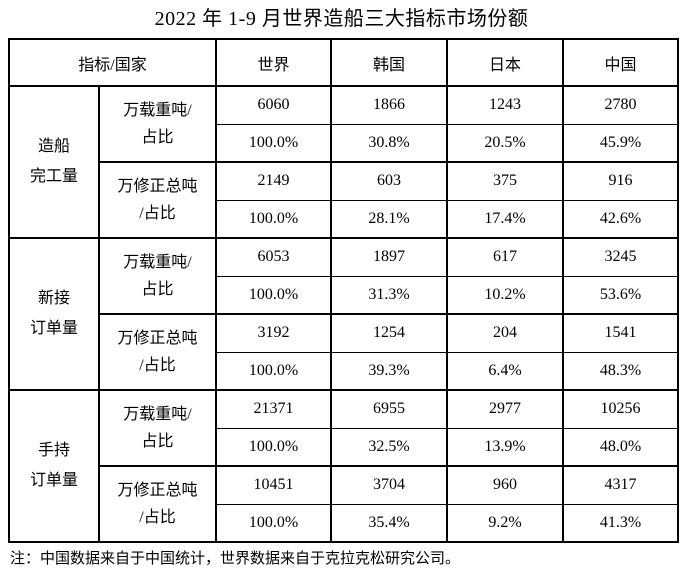 The height and width of the screenshot is (569, 683). I want to click on value-cell: 1866, so click(389, 105).